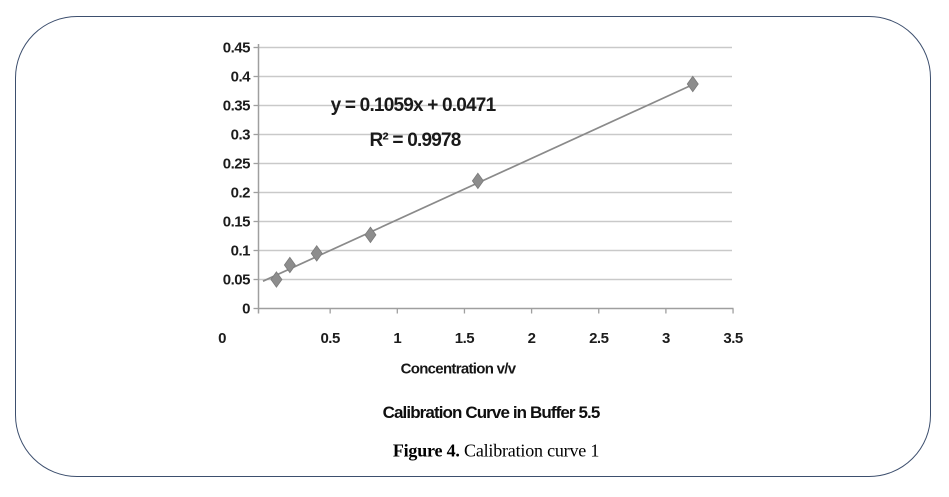 The image size is (949, 497). I want to click on x-axis-title: Concentration v/v, so click(458, 369).